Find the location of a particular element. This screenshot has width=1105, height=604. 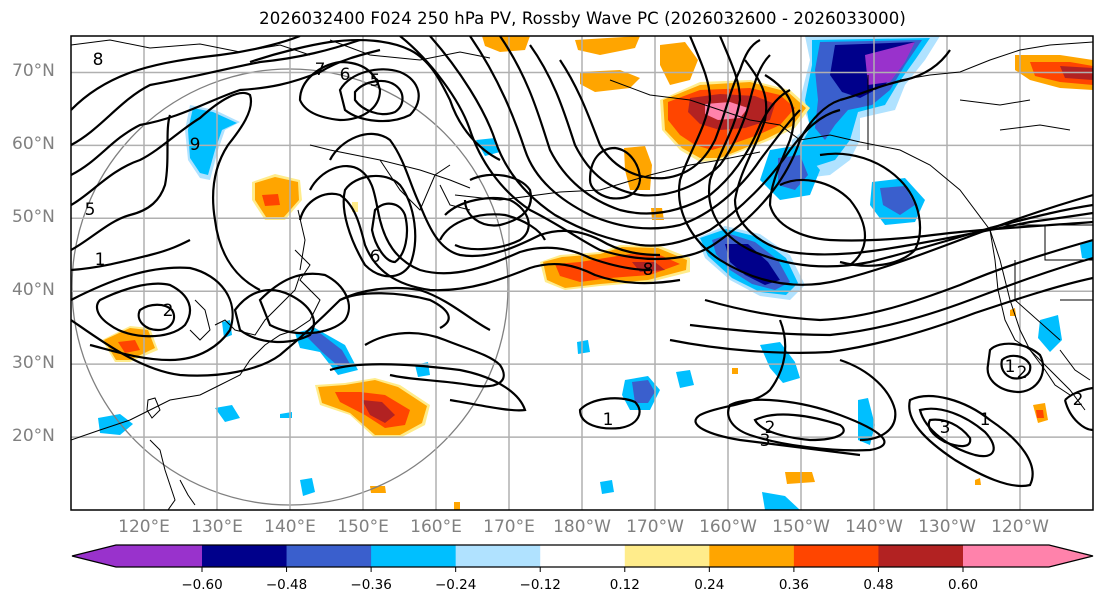

coastline-philippines is located at coordinates (172, 474).